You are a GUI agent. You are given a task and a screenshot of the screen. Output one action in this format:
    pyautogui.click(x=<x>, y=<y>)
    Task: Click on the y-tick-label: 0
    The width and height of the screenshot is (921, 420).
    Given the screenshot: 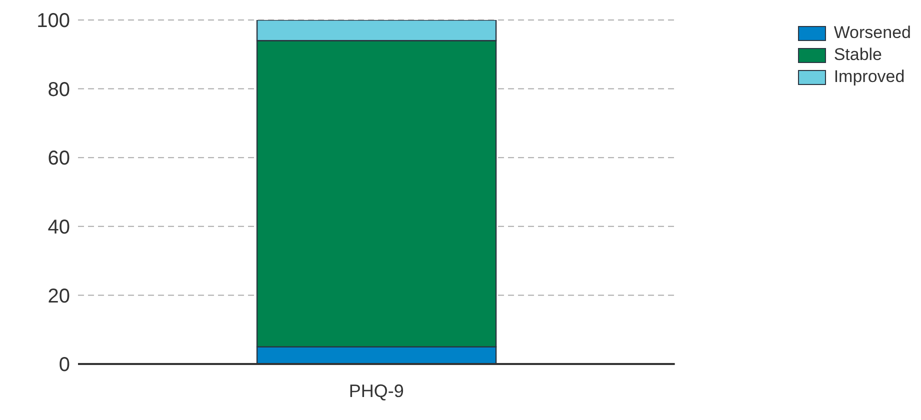 What is the action you would take?
    pyautogui.click(x=64, y=365)
    